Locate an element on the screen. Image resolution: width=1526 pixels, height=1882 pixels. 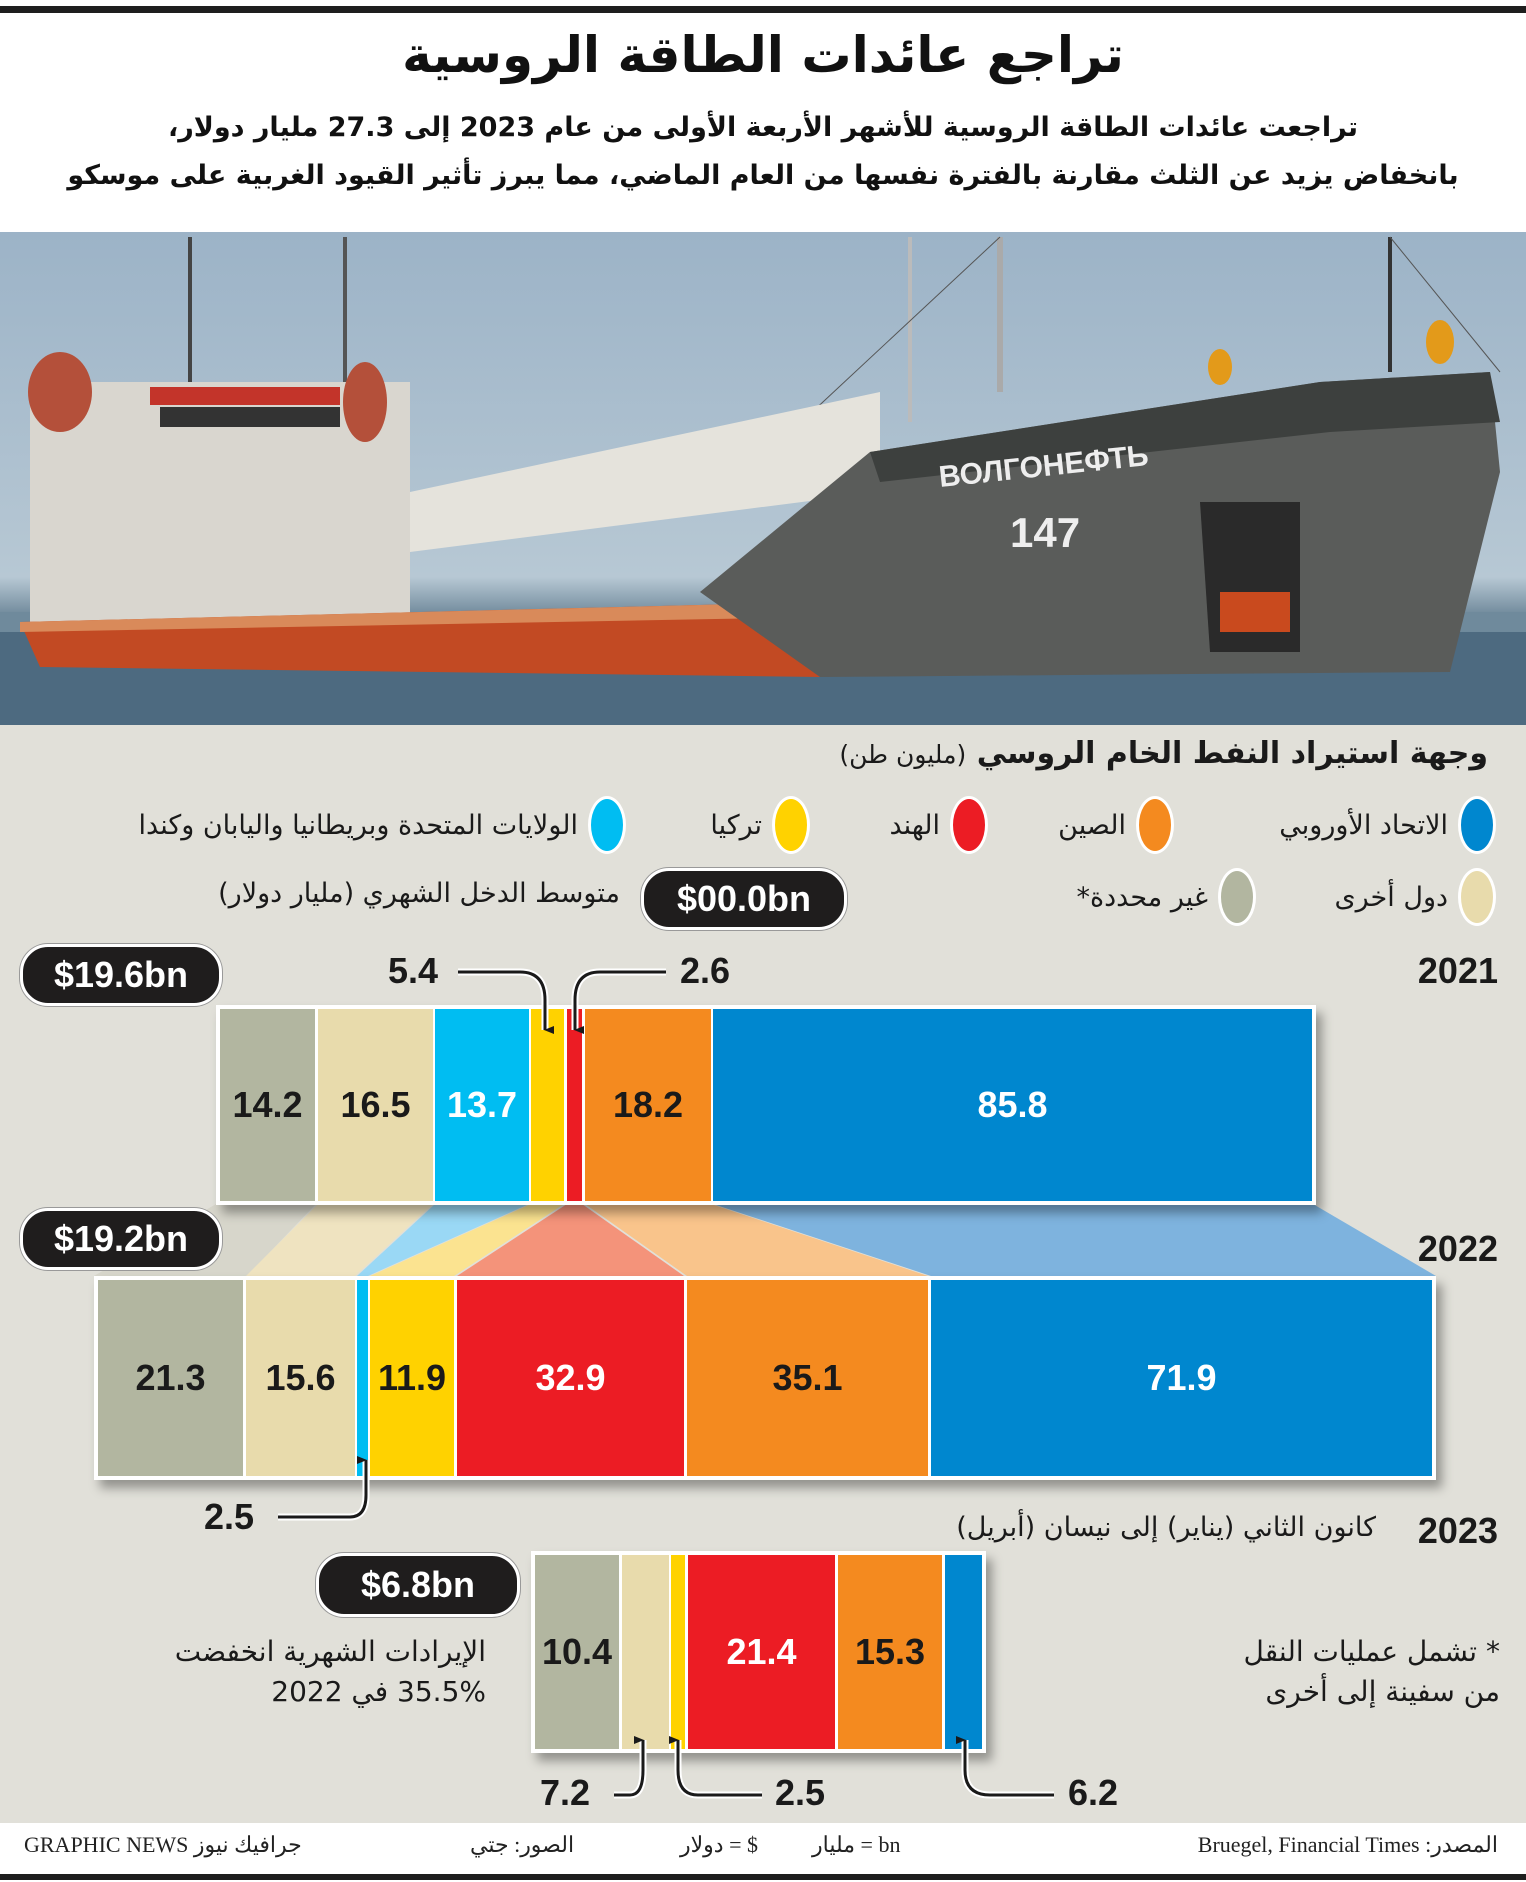
legend-label: تركيا is located at coordinates (736, 825).